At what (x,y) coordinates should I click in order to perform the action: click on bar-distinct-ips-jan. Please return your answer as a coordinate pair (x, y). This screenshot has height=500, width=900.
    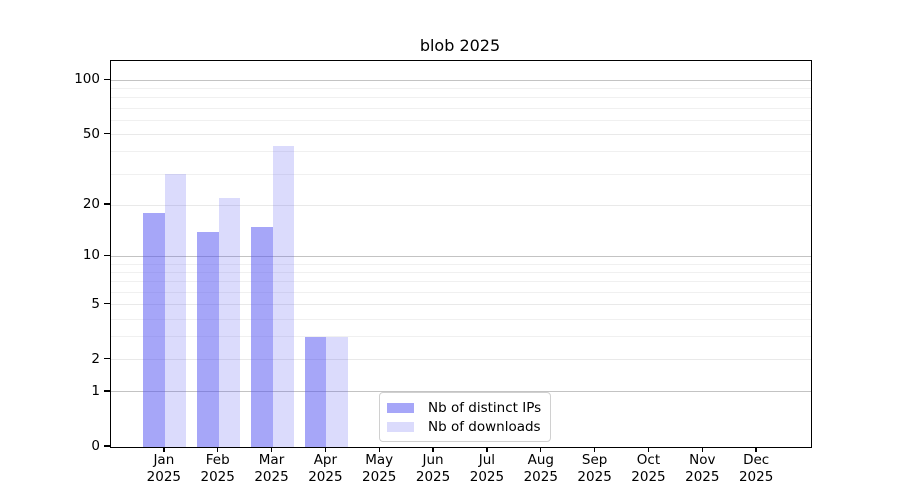
    Looking at the image, I should click on (154, 329).